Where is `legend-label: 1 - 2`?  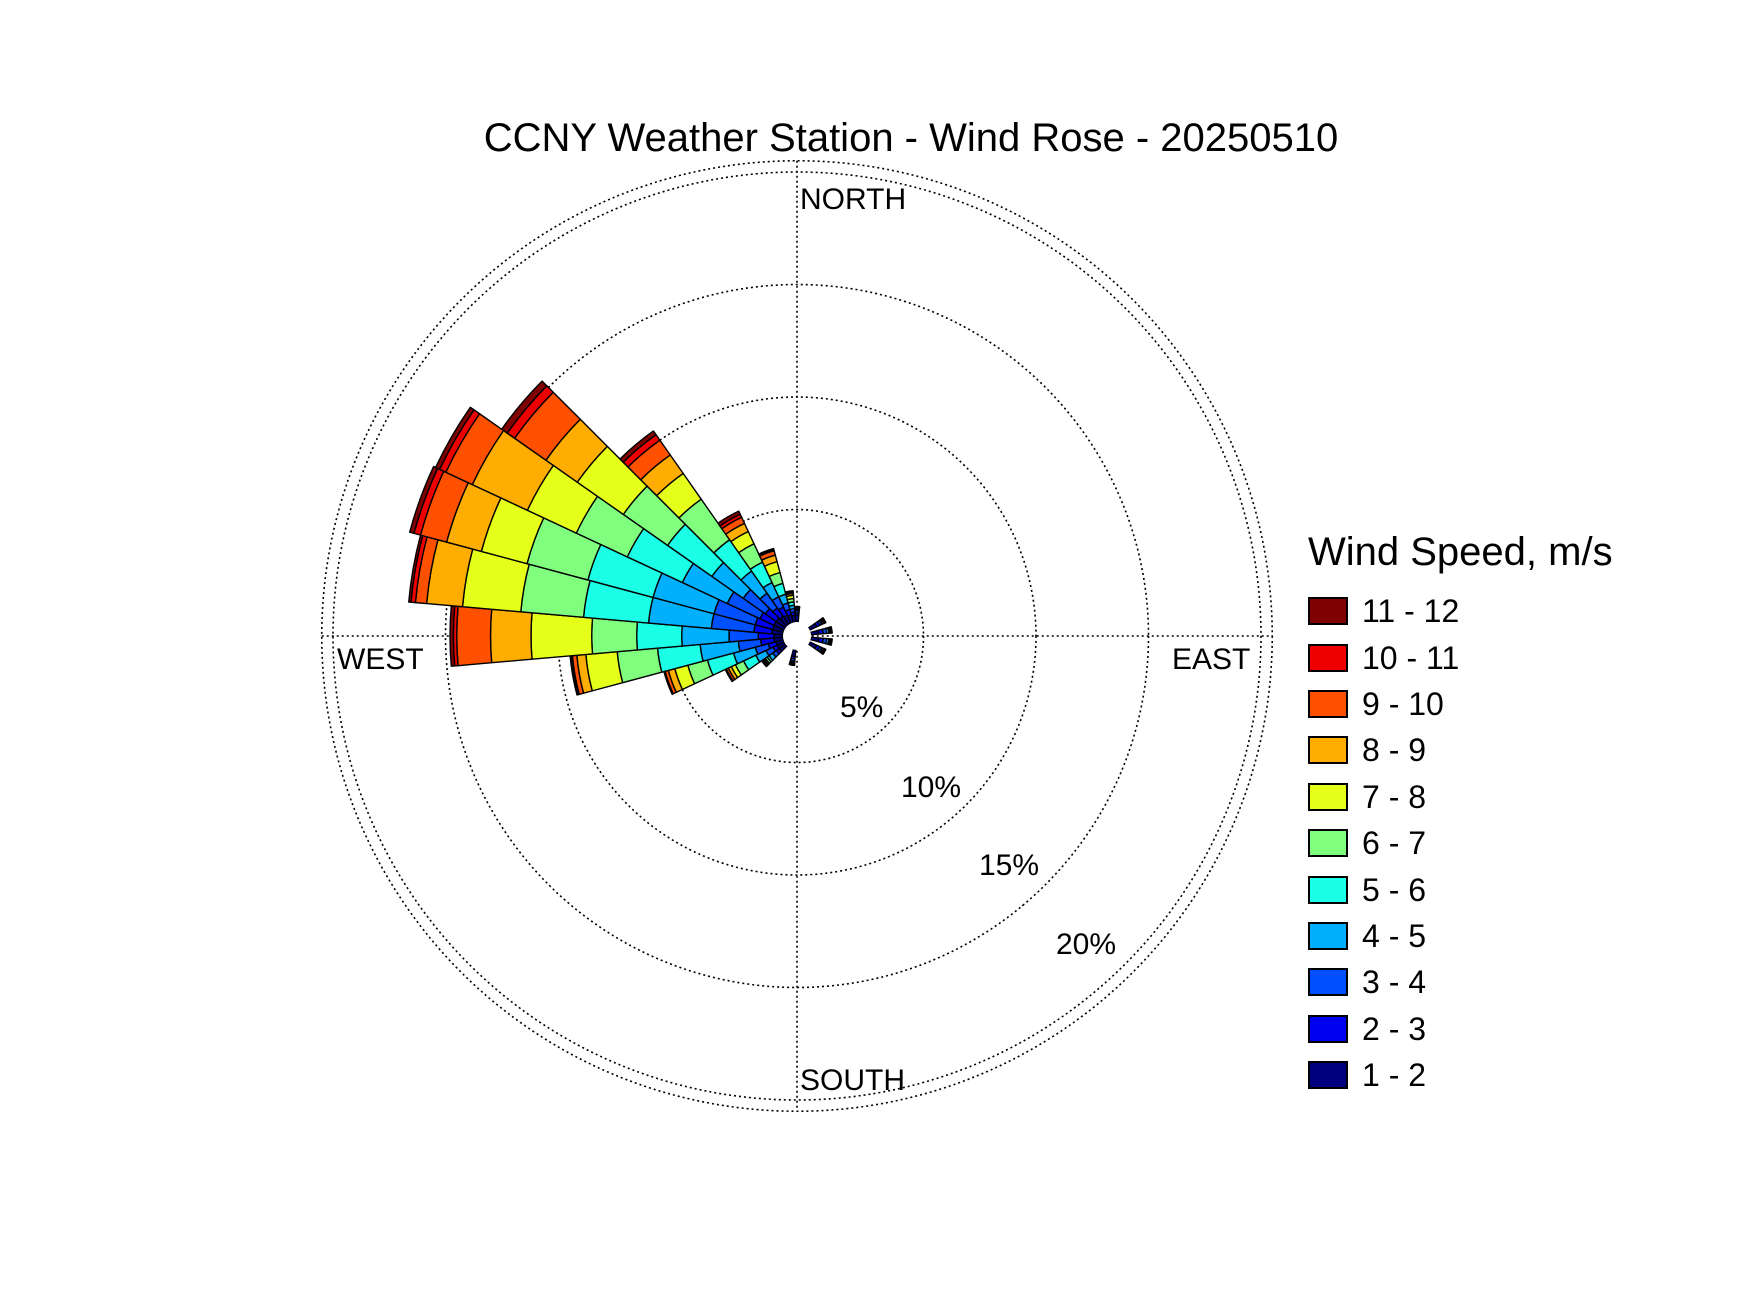
legend-label: 1 - 2 is located at coordinates (1394, 1075).